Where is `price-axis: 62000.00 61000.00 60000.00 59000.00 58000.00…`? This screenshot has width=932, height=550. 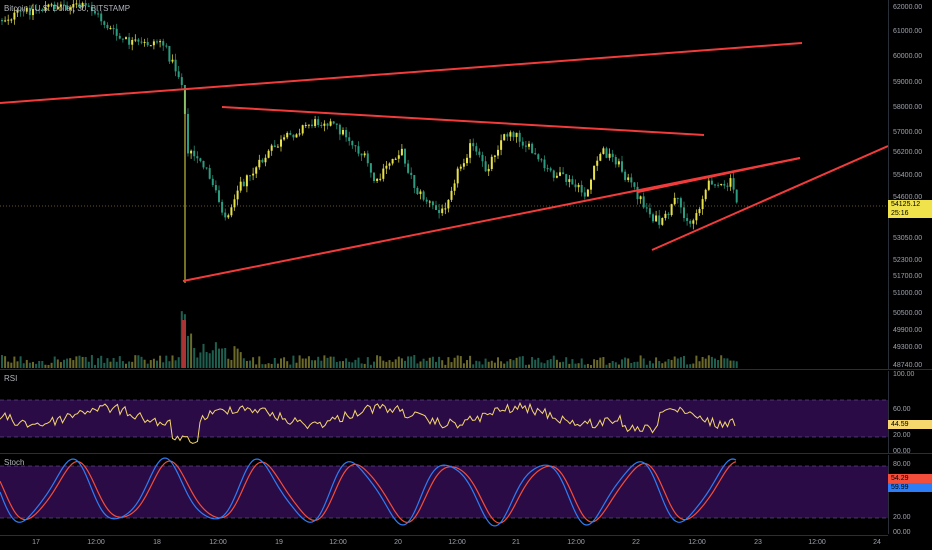 price-axis: 62000.00 61000.00 60000.00 59000.00 58000.00… is located at coordinates (910, 184).